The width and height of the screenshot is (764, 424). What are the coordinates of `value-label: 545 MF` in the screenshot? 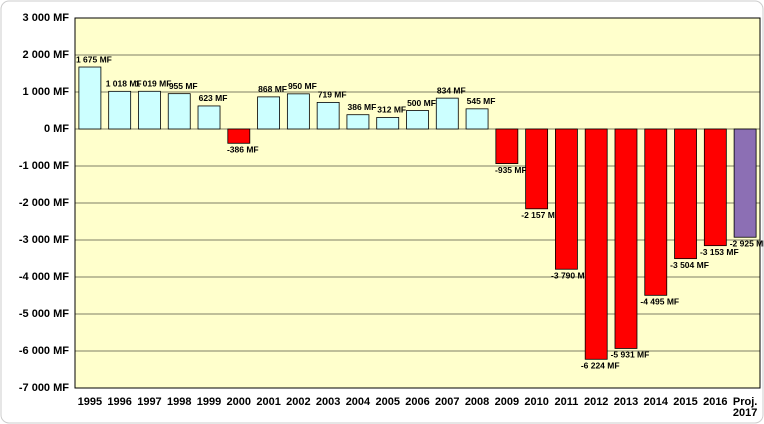 It's located at (481, 101).